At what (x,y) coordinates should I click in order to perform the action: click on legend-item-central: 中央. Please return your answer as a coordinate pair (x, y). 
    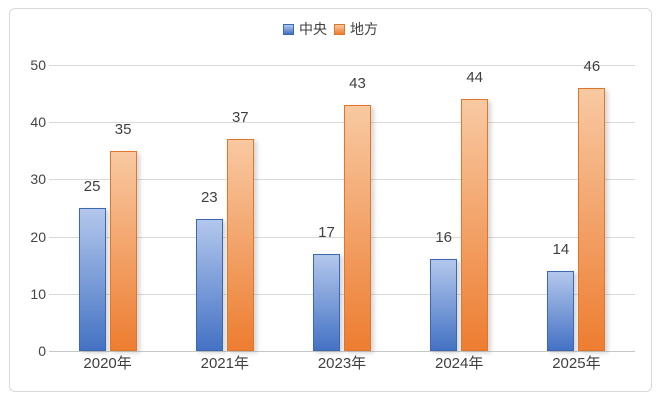
    Looking at the image, I should click on (305, 29).